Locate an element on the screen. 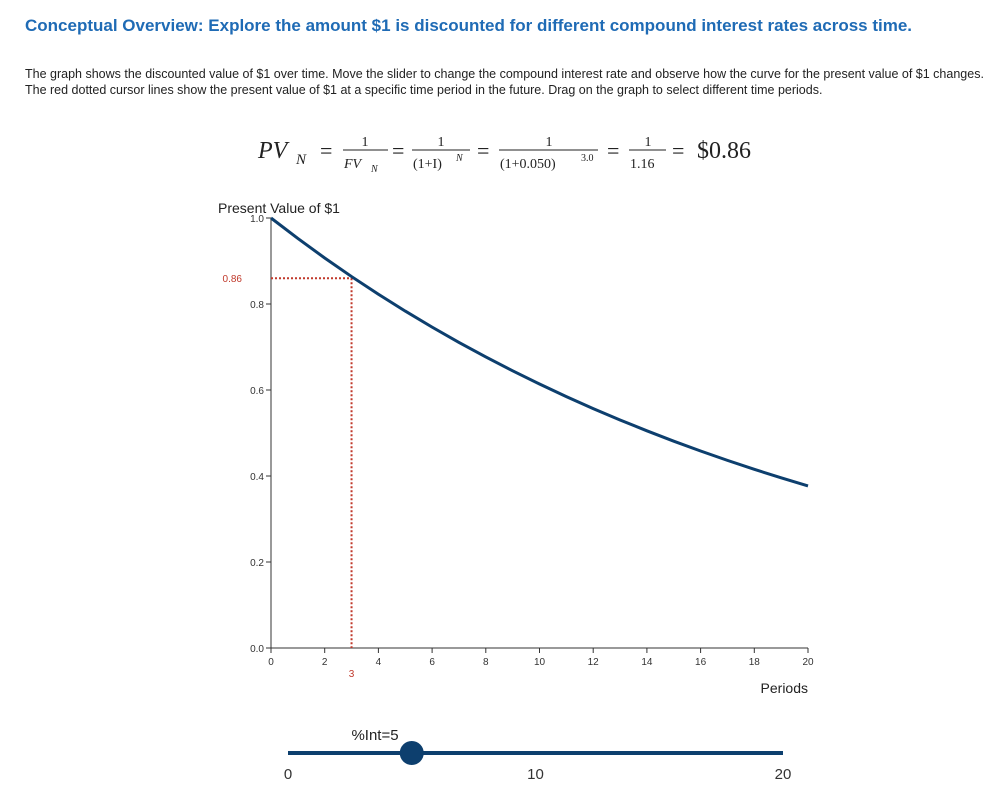  y-tick-label: 0.2 is located at coordinates (257, 563).